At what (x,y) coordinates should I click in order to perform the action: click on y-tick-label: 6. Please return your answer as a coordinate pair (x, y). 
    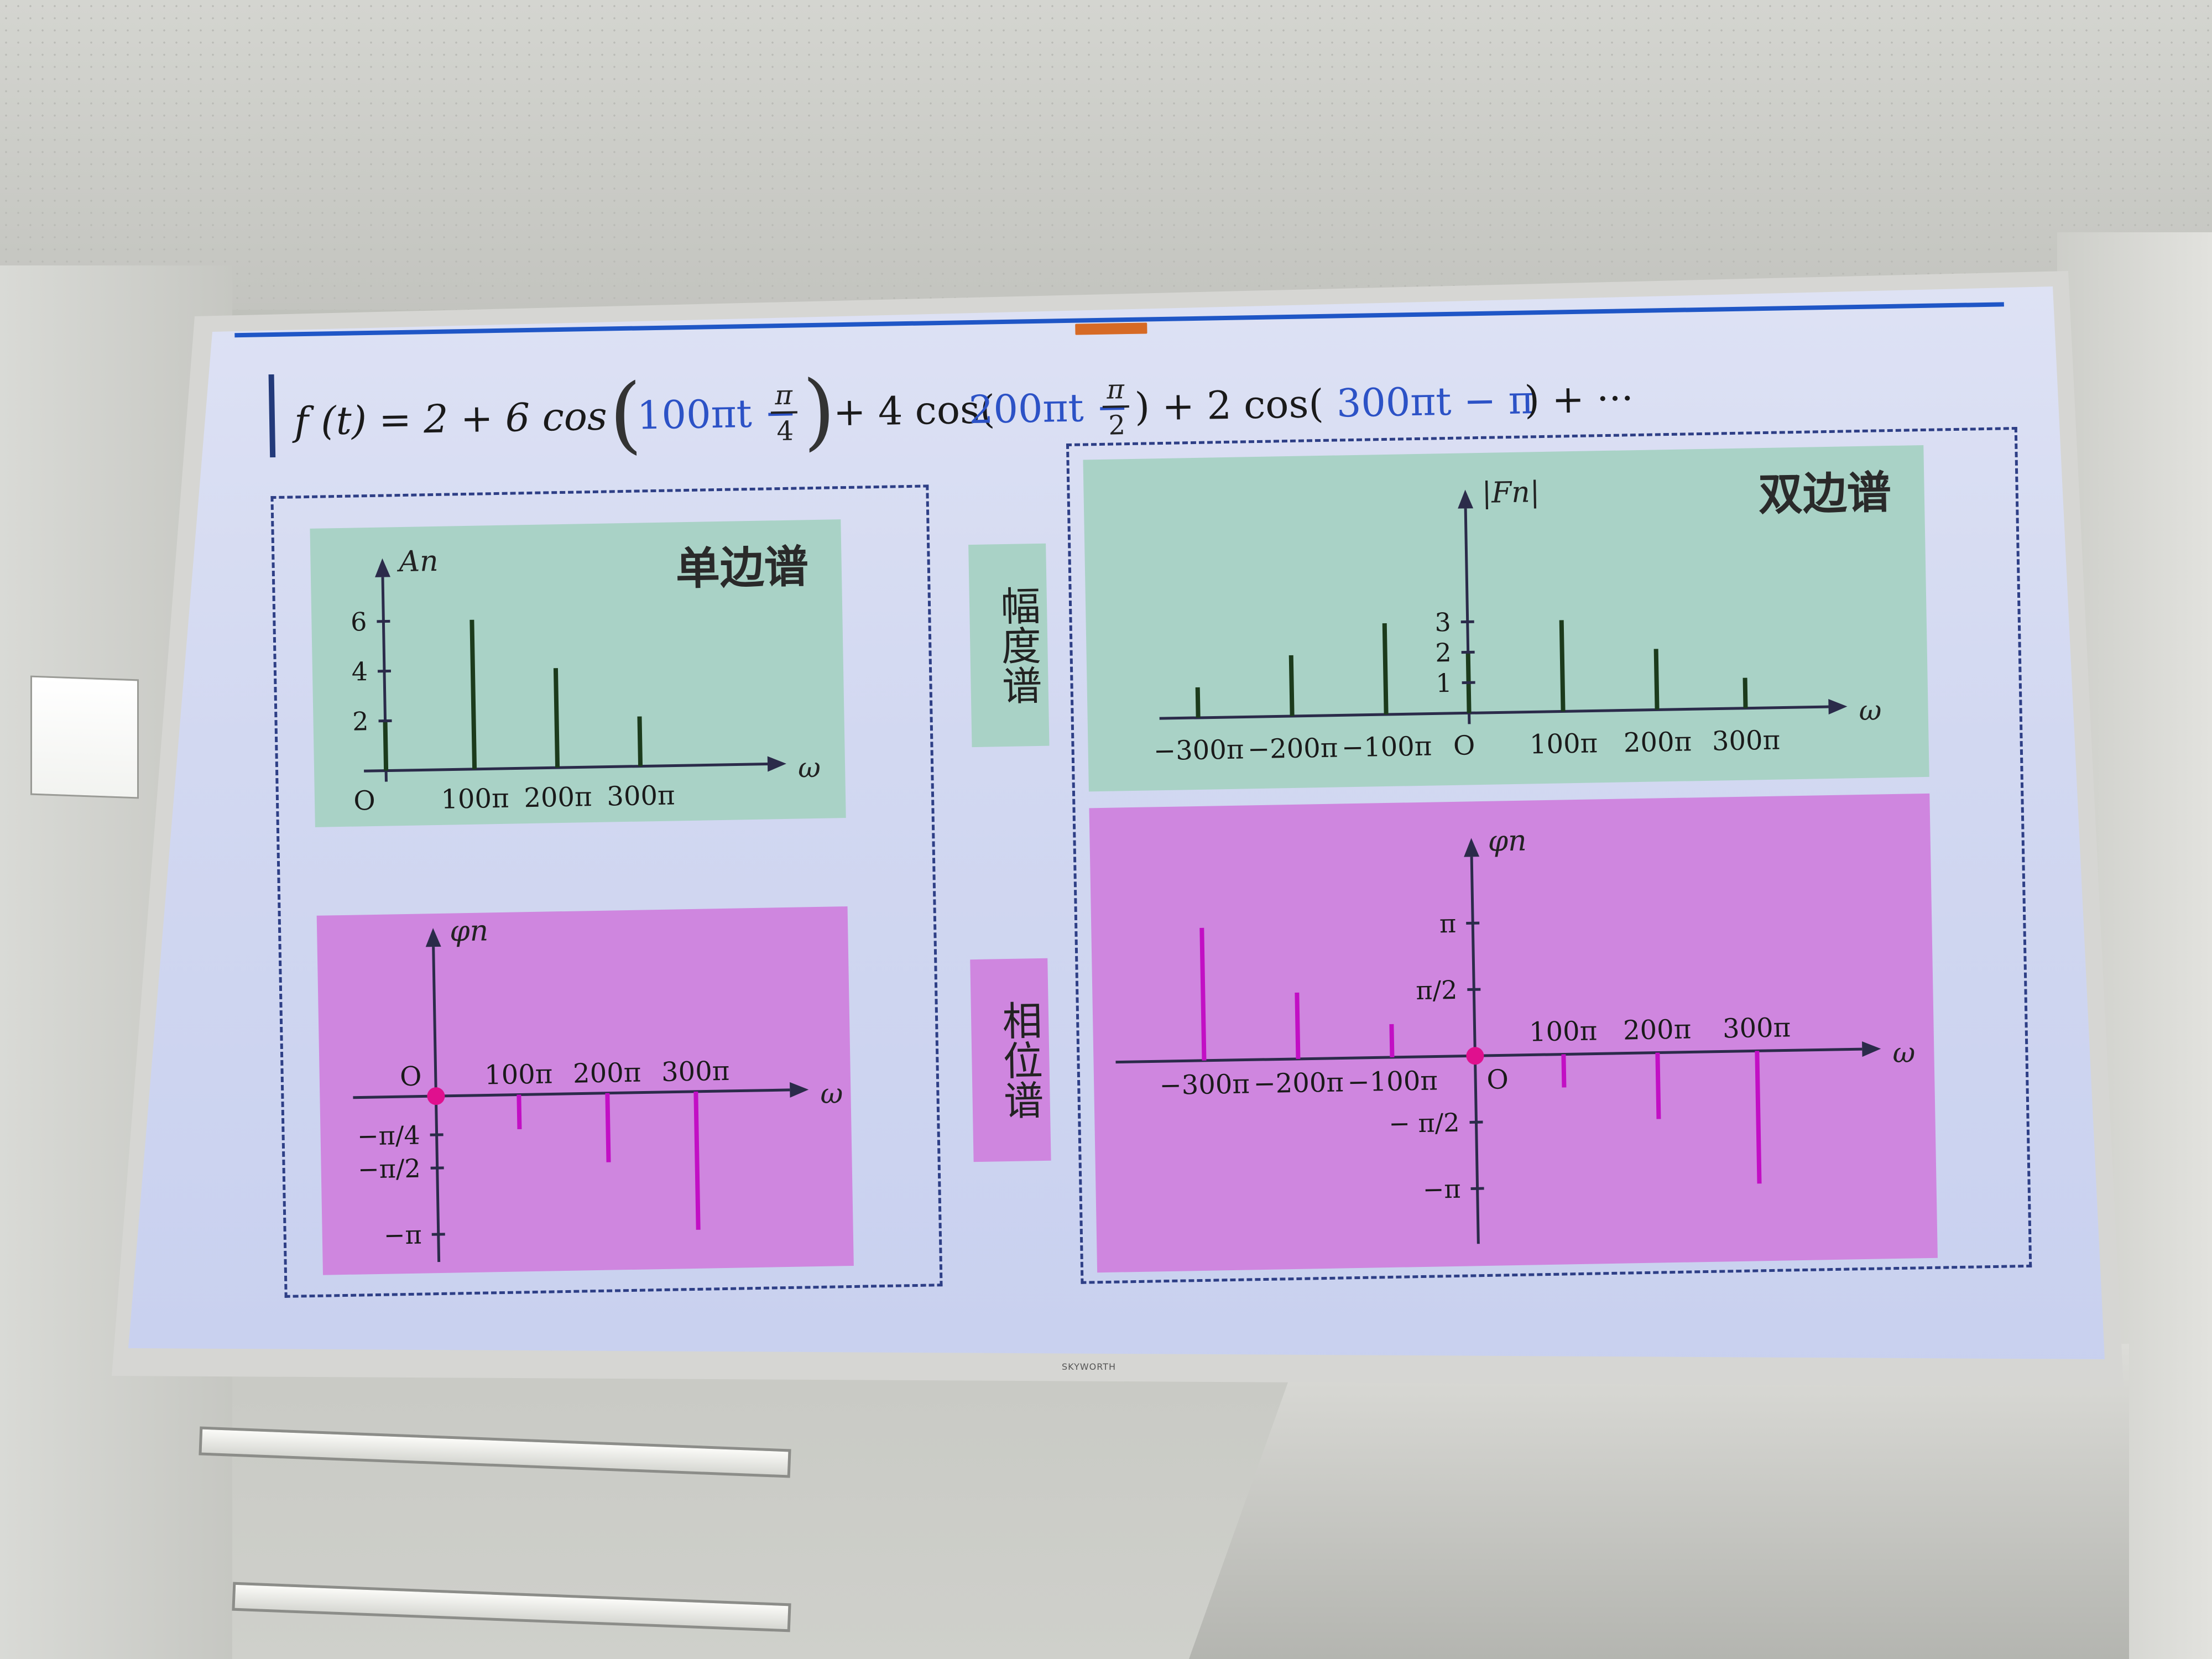
    Looking at the image, I should click on (359, 622).